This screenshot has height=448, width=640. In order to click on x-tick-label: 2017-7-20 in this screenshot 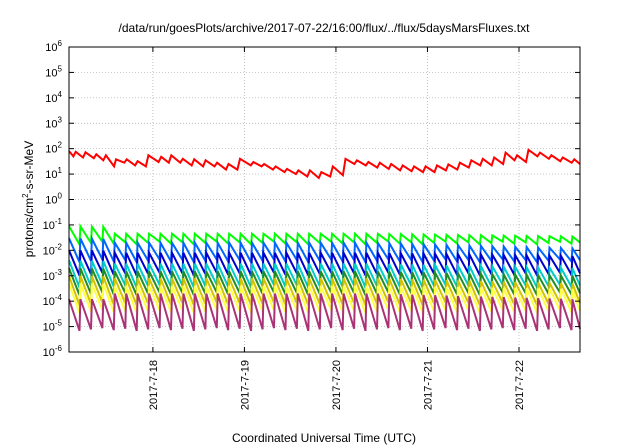, I will do `click(337, 385)`.